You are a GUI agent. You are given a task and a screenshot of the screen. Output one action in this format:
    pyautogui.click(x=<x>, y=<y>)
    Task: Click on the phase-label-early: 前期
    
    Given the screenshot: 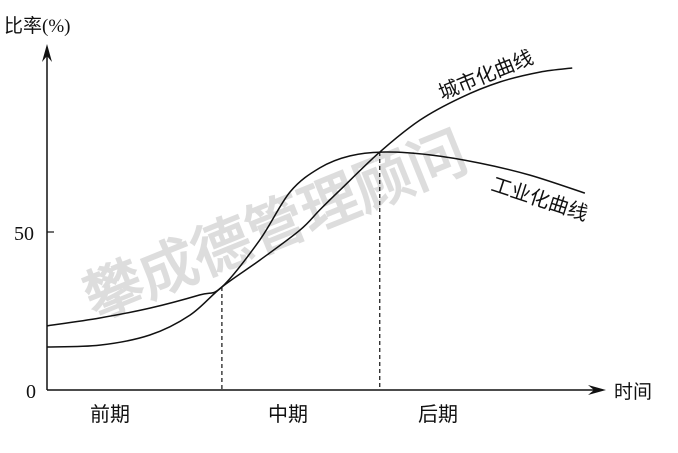 What is the action you would take?
    pyautogui.click(x=110, y=414)
    